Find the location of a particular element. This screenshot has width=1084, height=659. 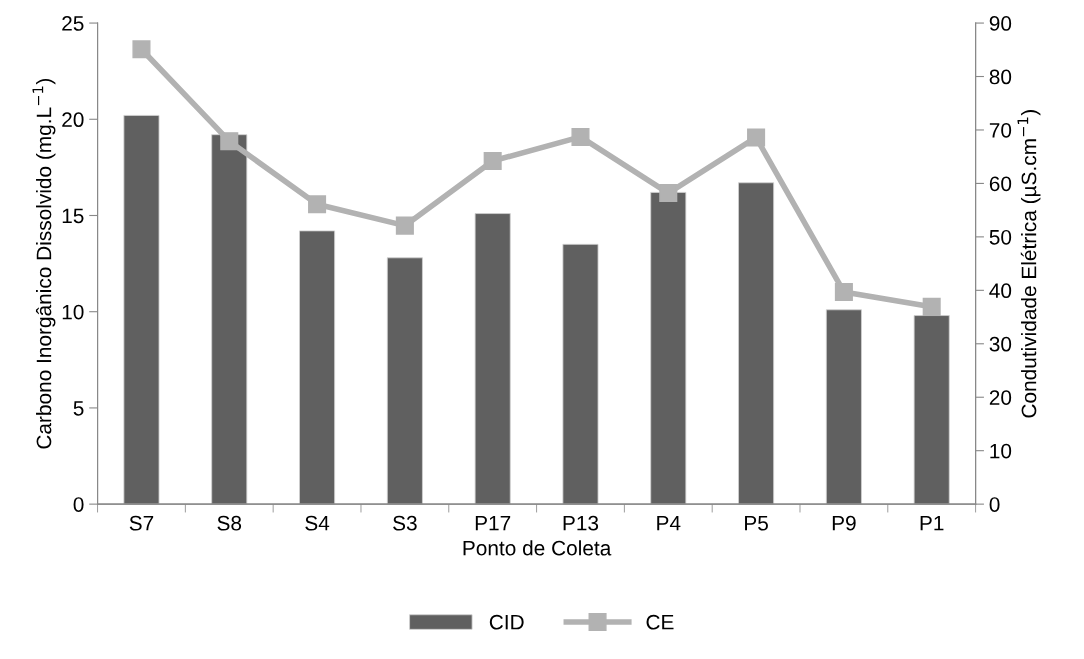

y-tick-label: 5 is located at coordinates (78, 408).